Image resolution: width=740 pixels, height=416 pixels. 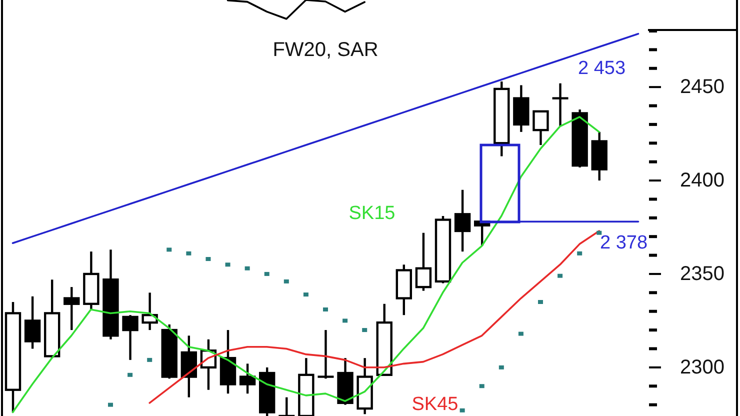 What do you see at coordinates (702, 87) in the screenshot?
I see `y-tick-label: 2450` at bounding box center [702, 87].